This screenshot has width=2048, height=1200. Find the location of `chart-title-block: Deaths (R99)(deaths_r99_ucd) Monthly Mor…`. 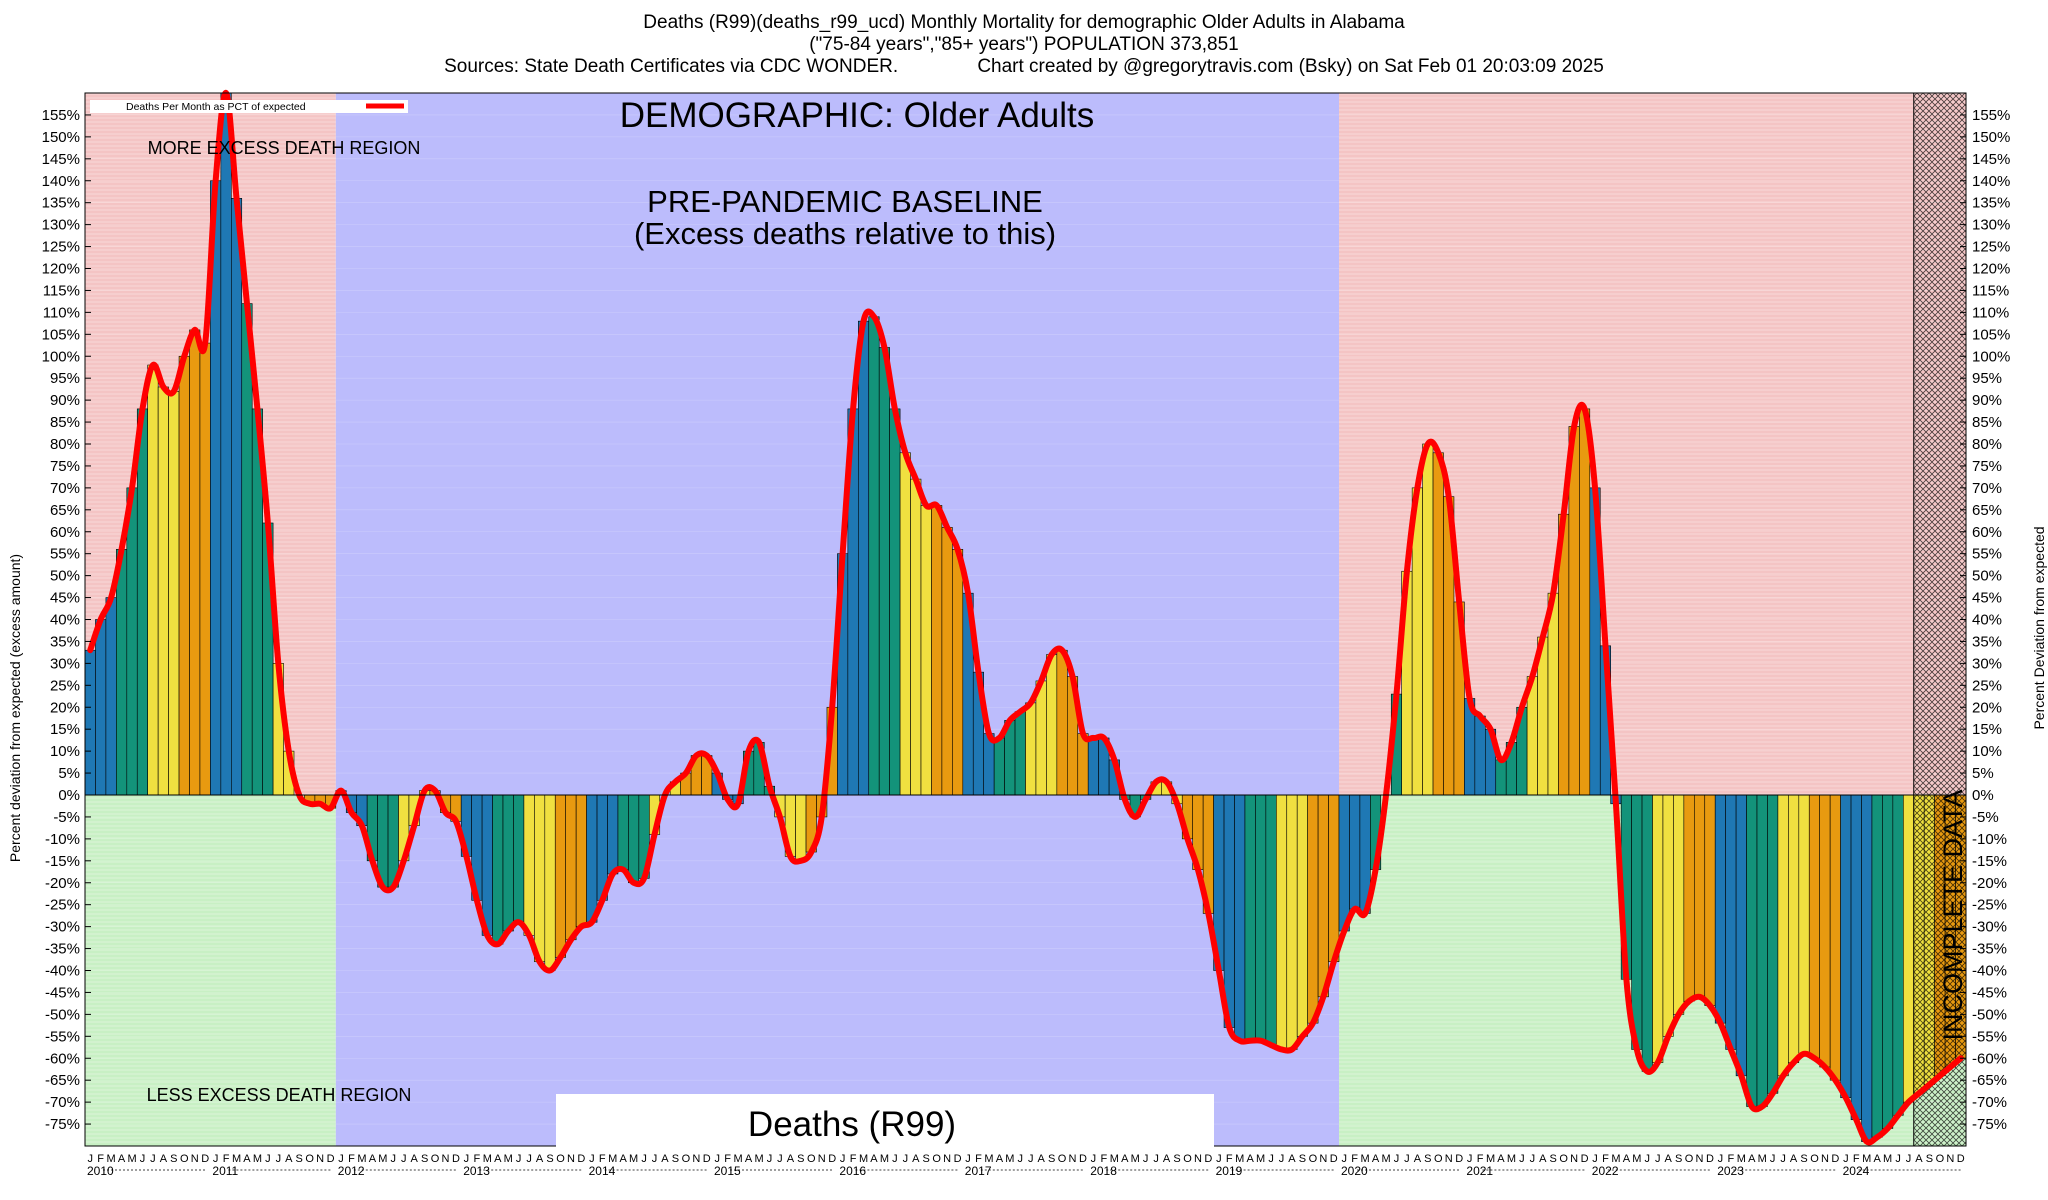

chart-title-block: Deaths (R99)(deaths_r99_ucd) Monthly Mor… is located at coordinates (1024, 45).